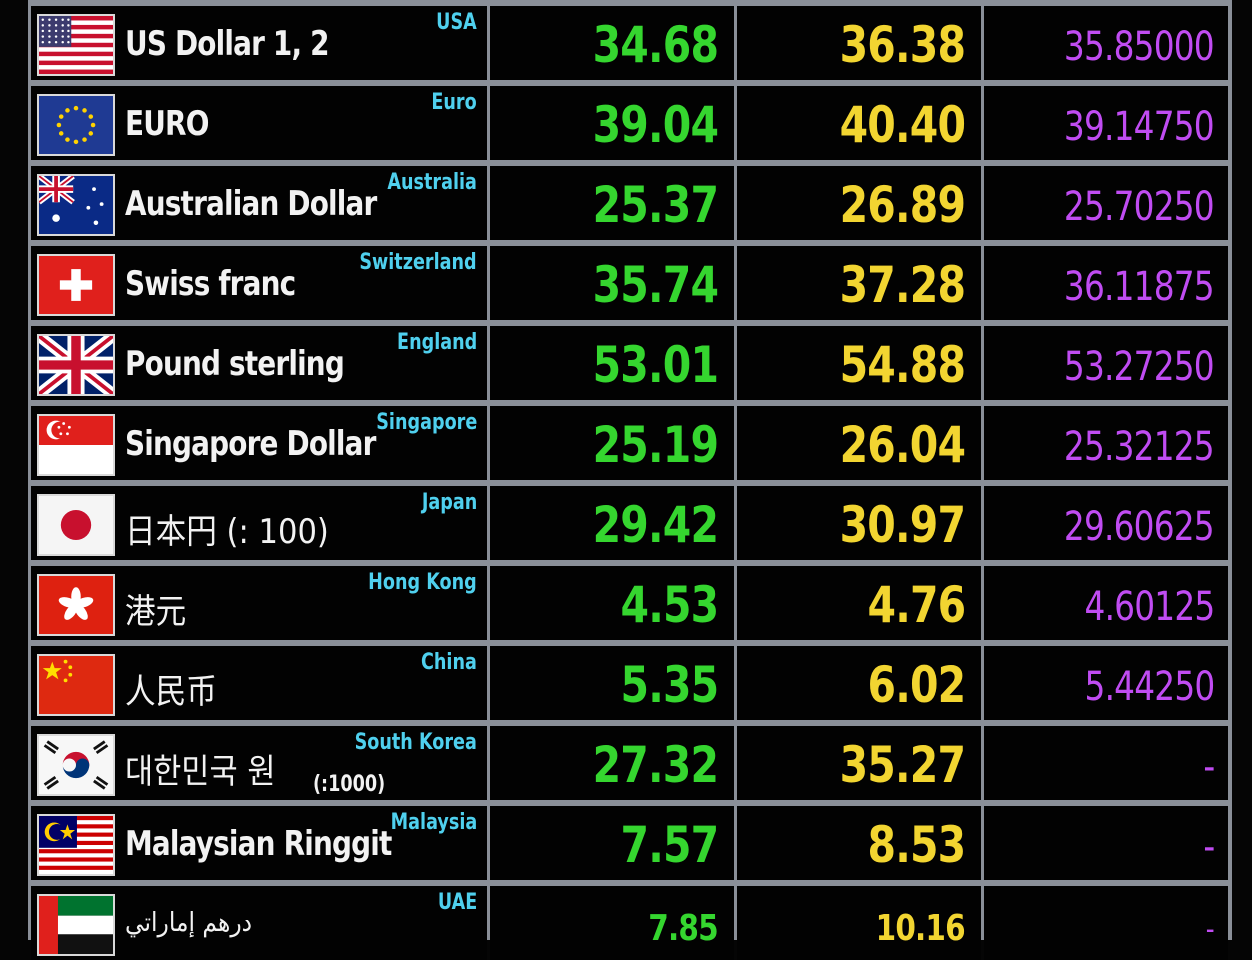  What do you see at coordinates (902, 285) in the screenshot?
I see `sell-rate: 37.28` at bounding box center [902, 285].